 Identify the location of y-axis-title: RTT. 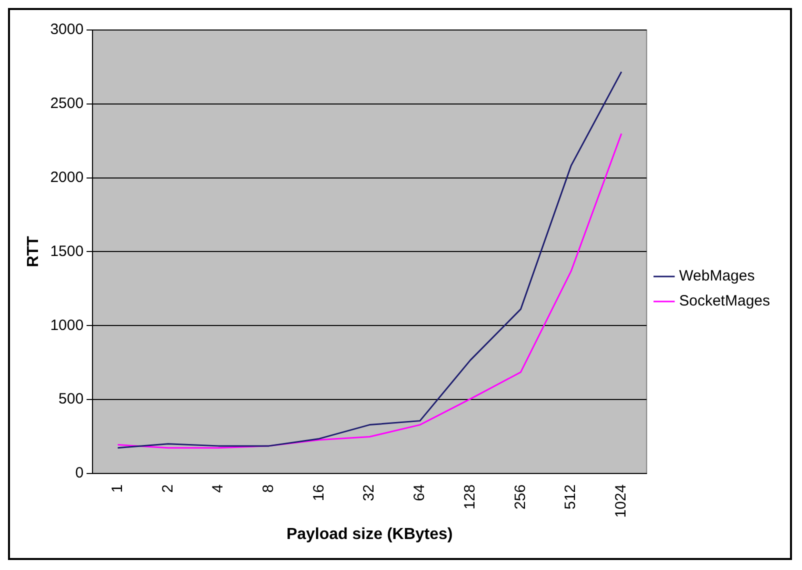
(33, 252).